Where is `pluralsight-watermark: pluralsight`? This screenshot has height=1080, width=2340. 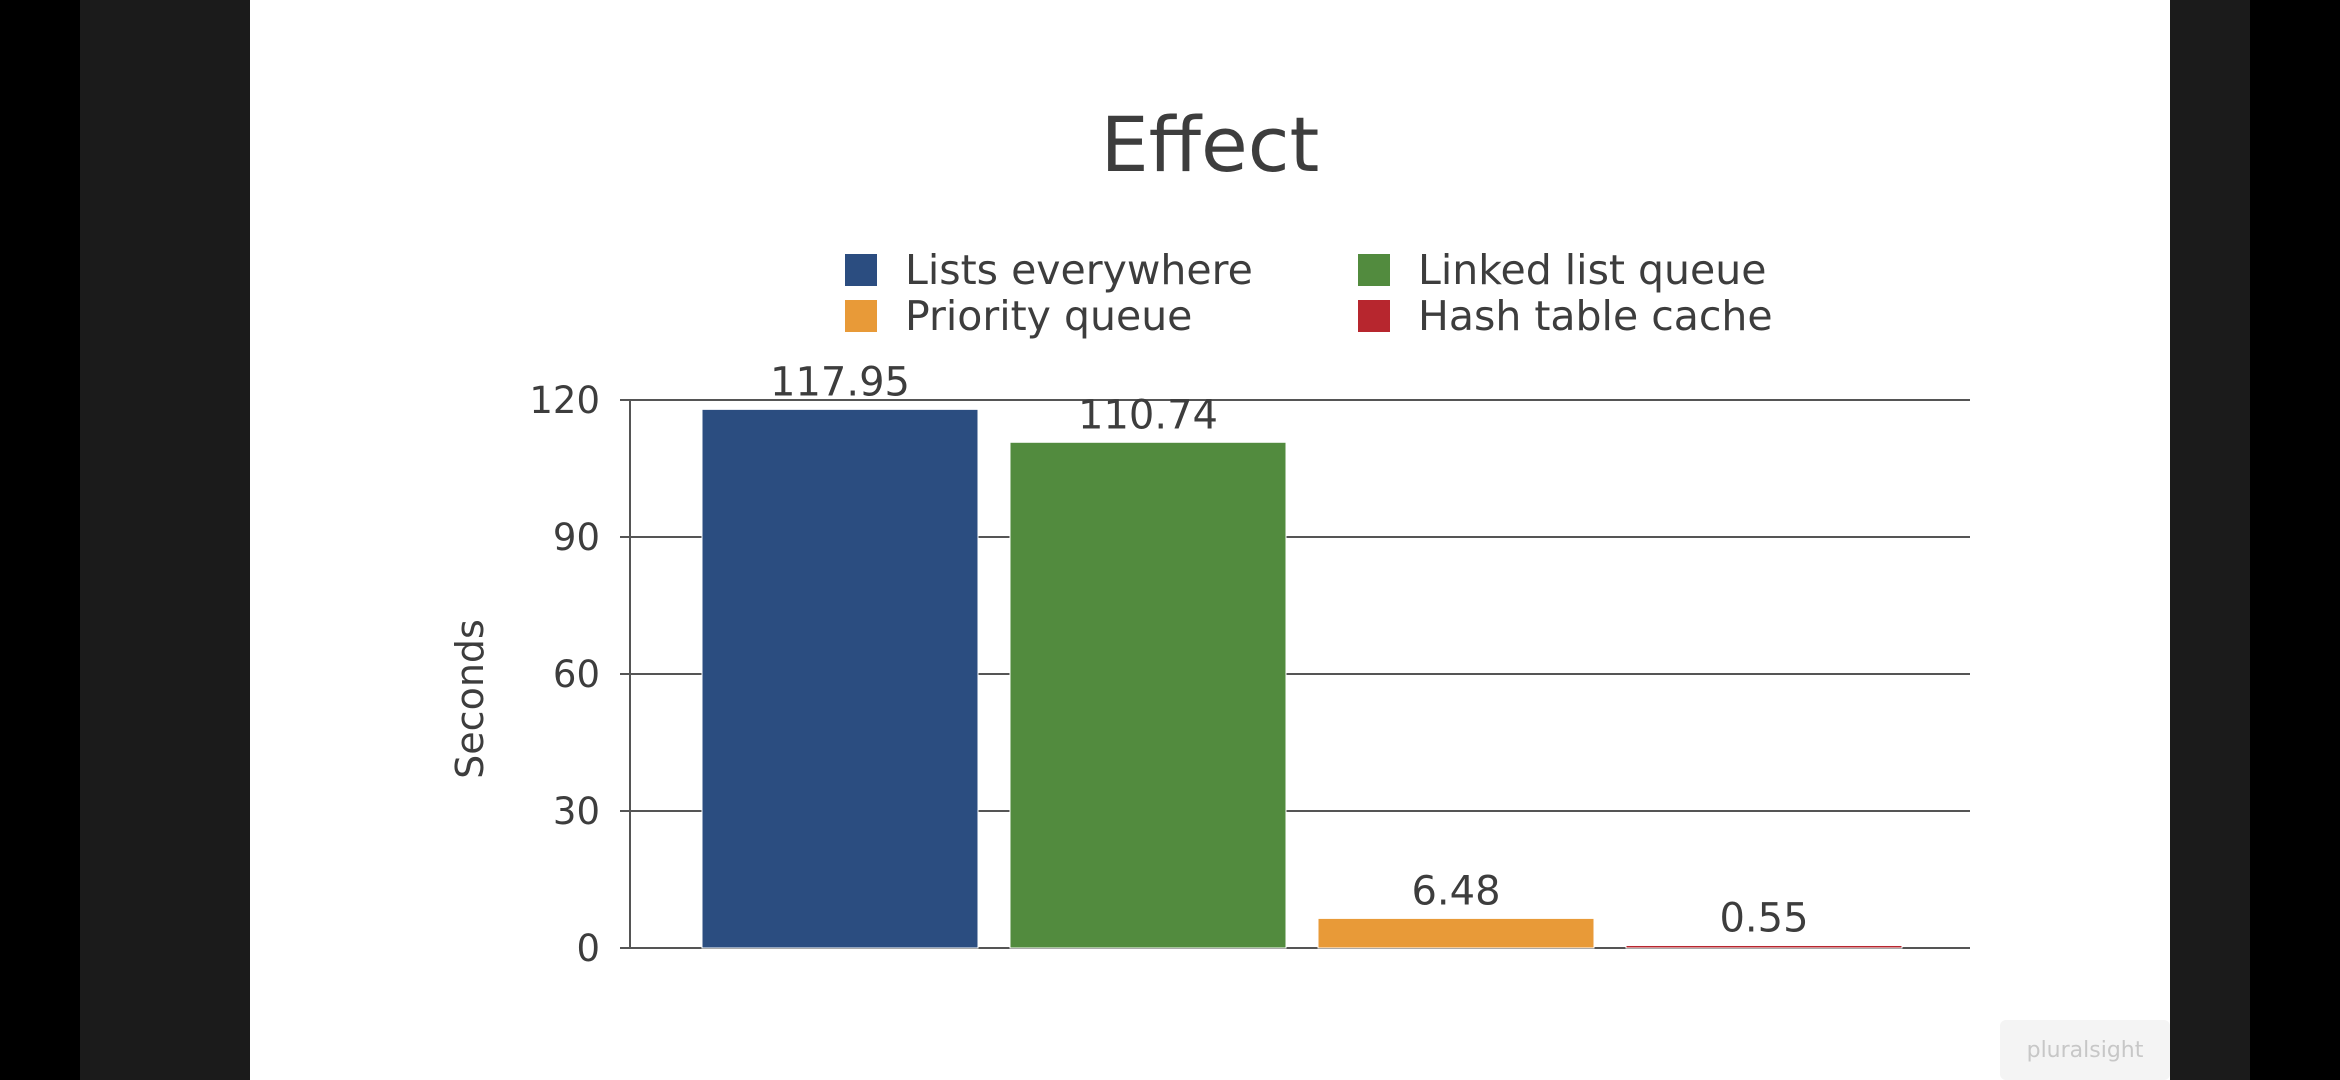
pluralsight-watermark: pluralsight is located at coordinates (2085, 1050).